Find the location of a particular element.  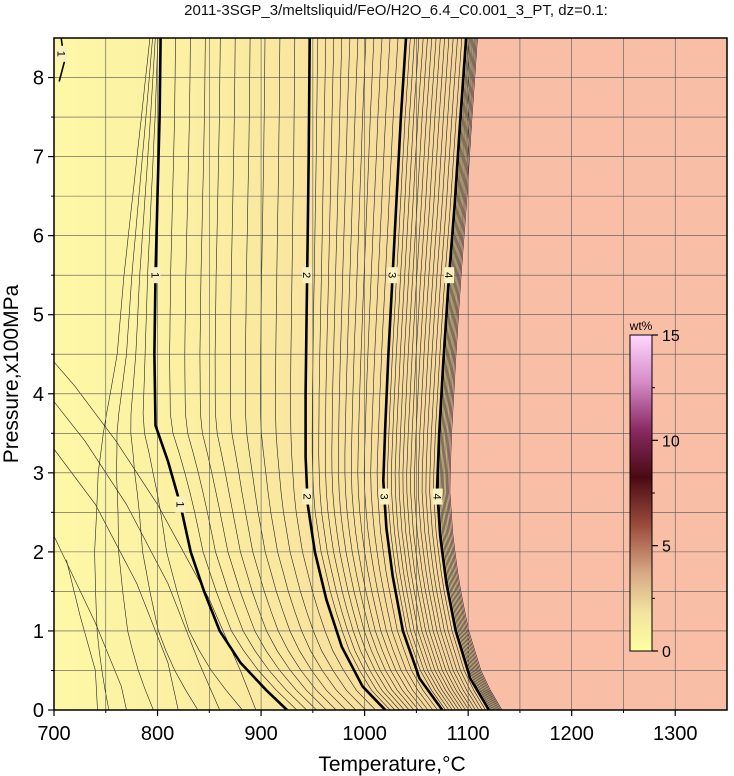

colorbar-tick-label: 5 is located at coordinates (666, 547).